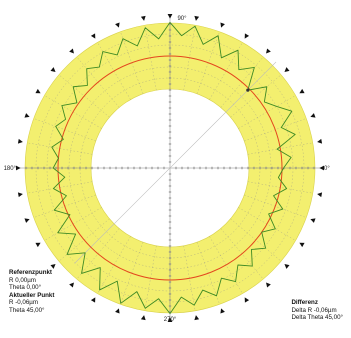 This screenshot has width=351, height=338. I want to click on reference-heading: Referenzpunkt, so click(30, 272).